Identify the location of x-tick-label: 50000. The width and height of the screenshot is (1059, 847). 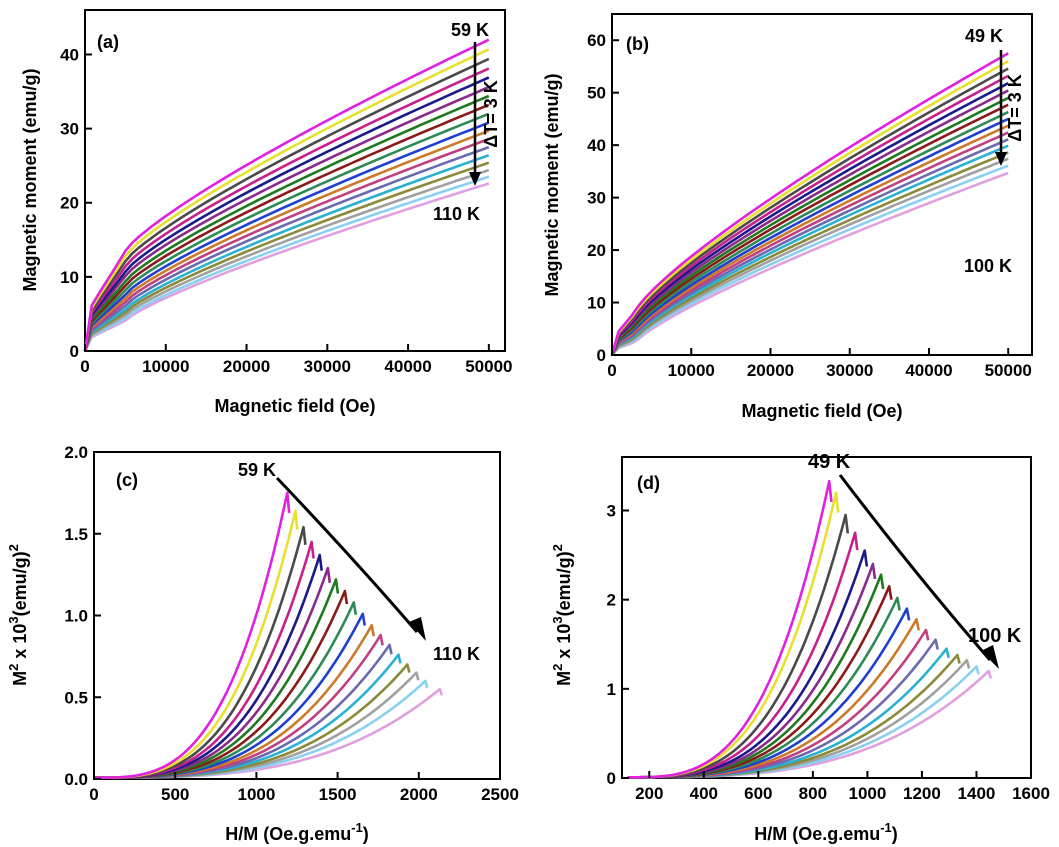
(1008, 370).